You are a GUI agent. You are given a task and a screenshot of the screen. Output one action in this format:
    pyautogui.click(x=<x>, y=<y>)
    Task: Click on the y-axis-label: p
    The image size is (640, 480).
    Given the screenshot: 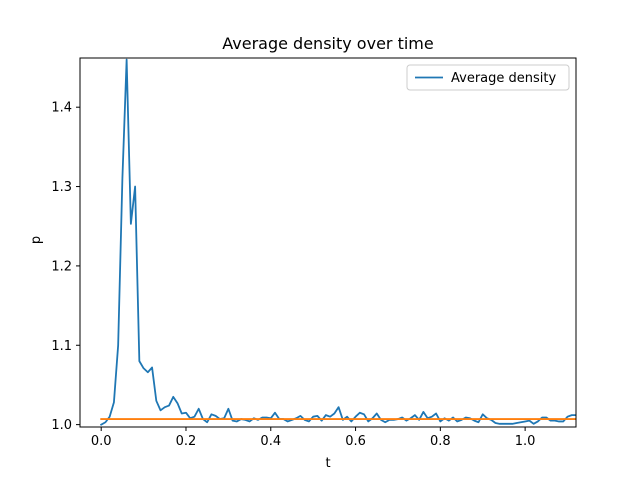 What is the action you would take?
    pyautogui.click(x=36, y=240)
    